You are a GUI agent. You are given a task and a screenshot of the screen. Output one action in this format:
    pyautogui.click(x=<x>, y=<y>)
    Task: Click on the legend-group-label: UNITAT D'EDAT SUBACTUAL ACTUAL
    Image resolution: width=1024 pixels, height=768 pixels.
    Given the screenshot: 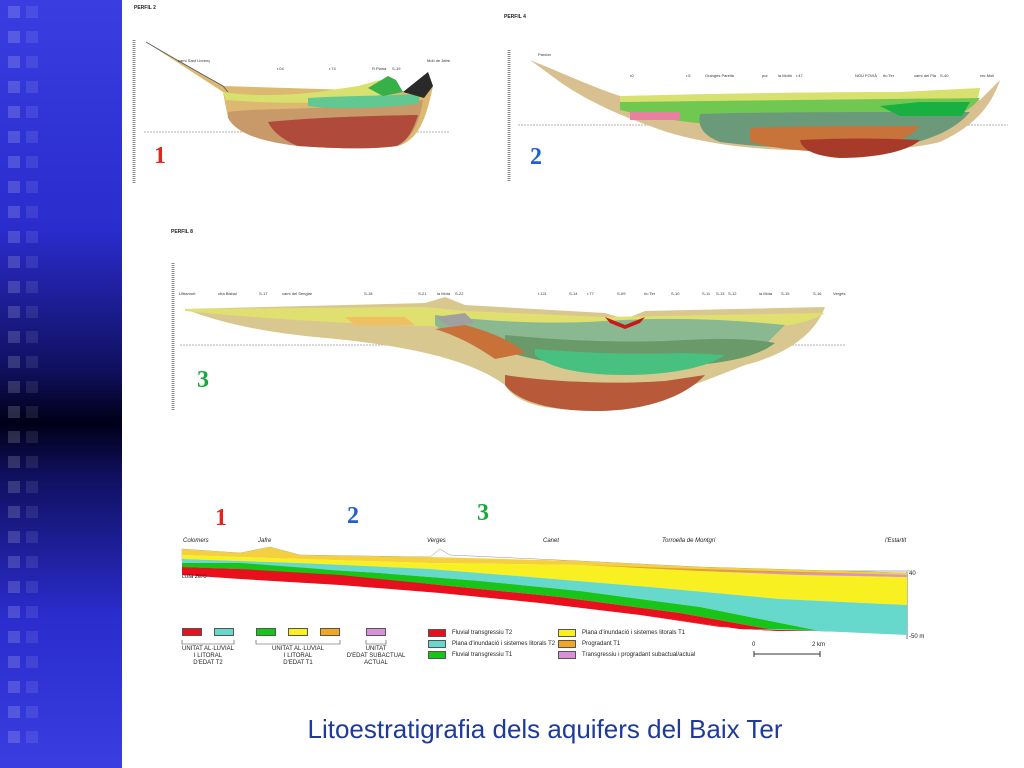 What is the action you would take?
    pyautogui.click(x=376, y=656)
    